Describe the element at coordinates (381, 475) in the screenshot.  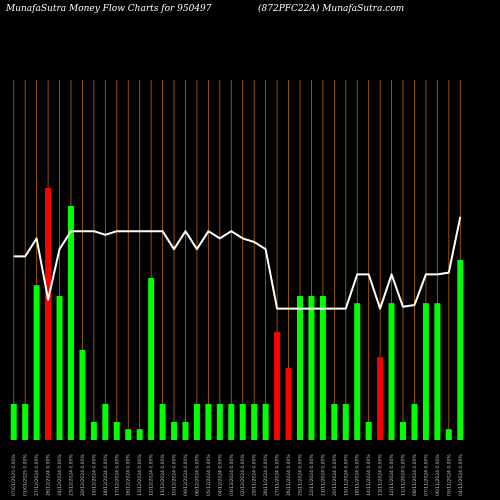
I see `x-tick-label: 13/11/2024 0.00%` at that location.